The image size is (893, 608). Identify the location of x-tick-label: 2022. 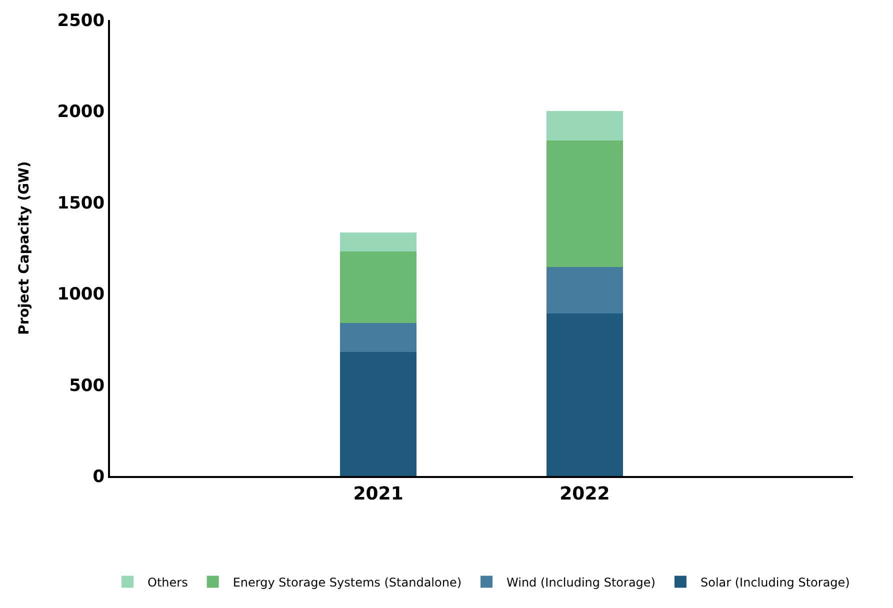
(585, 494).